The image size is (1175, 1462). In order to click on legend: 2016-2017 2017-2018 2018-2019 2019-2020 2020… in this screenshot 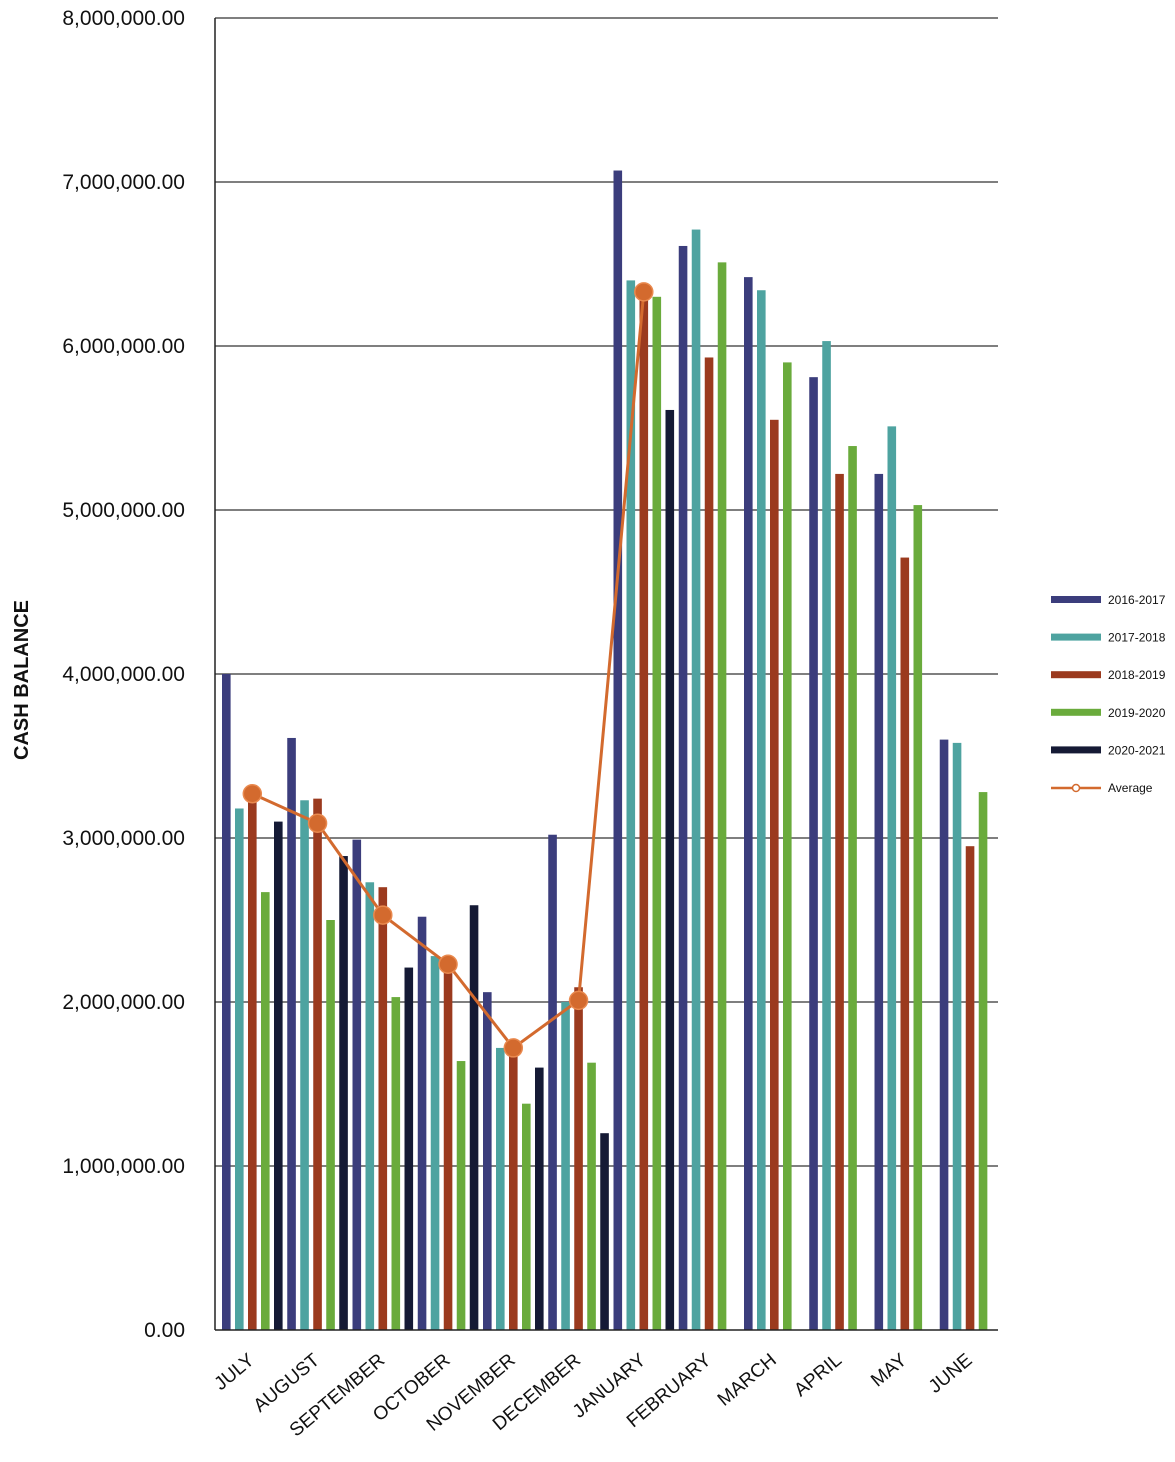, I will do `click(1108, 694)`.